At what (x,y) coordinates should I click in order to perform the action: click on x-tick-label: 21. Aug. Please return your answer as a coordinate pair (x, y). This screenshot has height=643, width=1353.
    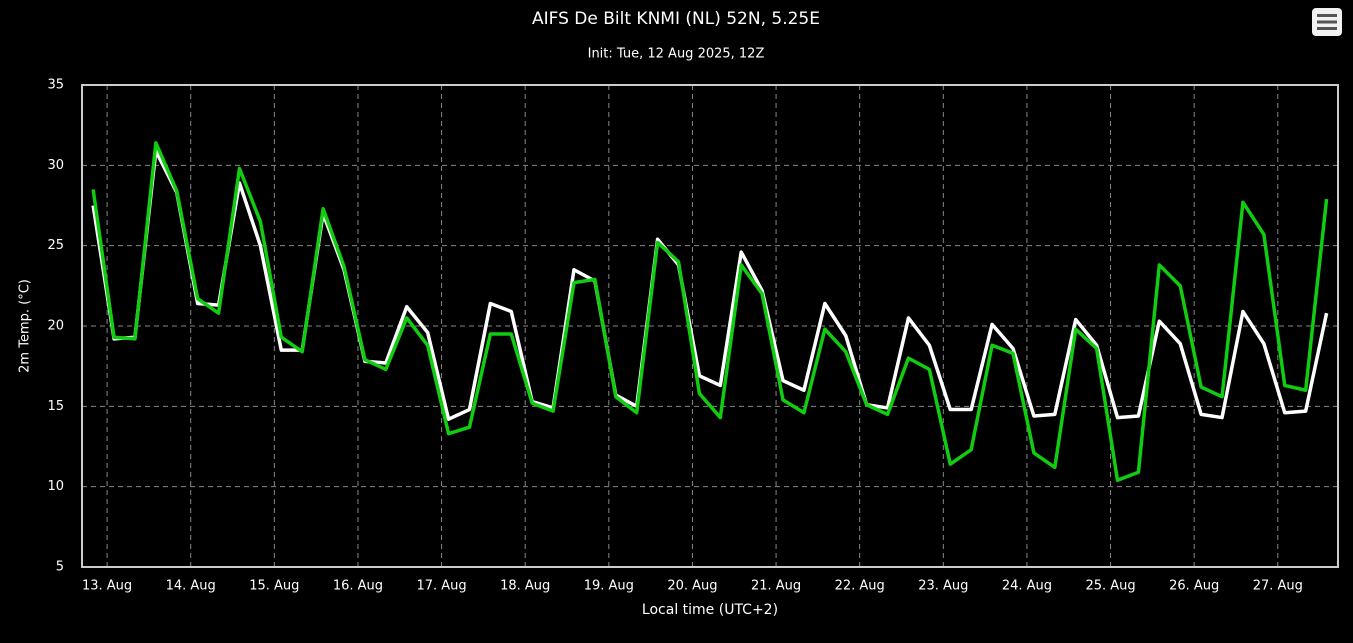
    Looking at the image, I should click on (776, 586).